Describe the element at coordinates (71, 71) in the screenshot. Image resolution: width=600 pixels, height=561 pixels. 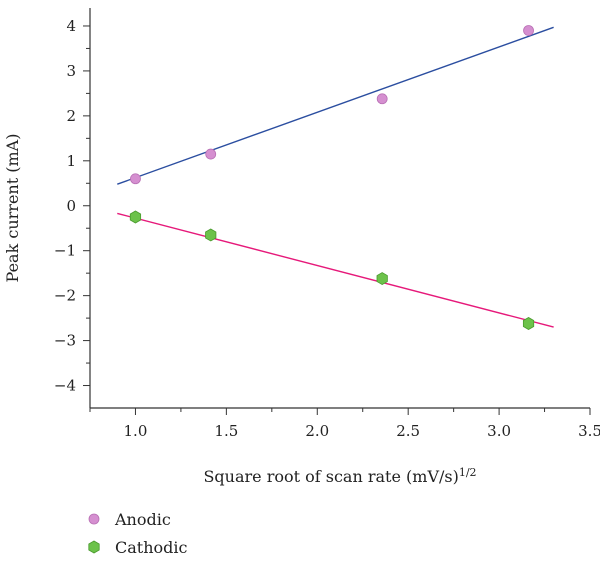
I see `y-tick-label: 3` at that location.